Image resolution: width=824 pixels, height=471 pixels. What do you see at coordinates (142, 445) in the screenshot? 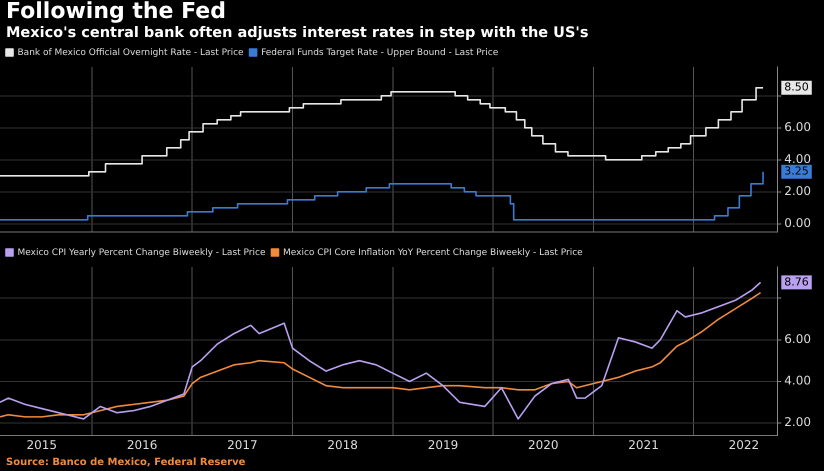
I see `x-tick-label: 2016` at bounding box center [142, 445].